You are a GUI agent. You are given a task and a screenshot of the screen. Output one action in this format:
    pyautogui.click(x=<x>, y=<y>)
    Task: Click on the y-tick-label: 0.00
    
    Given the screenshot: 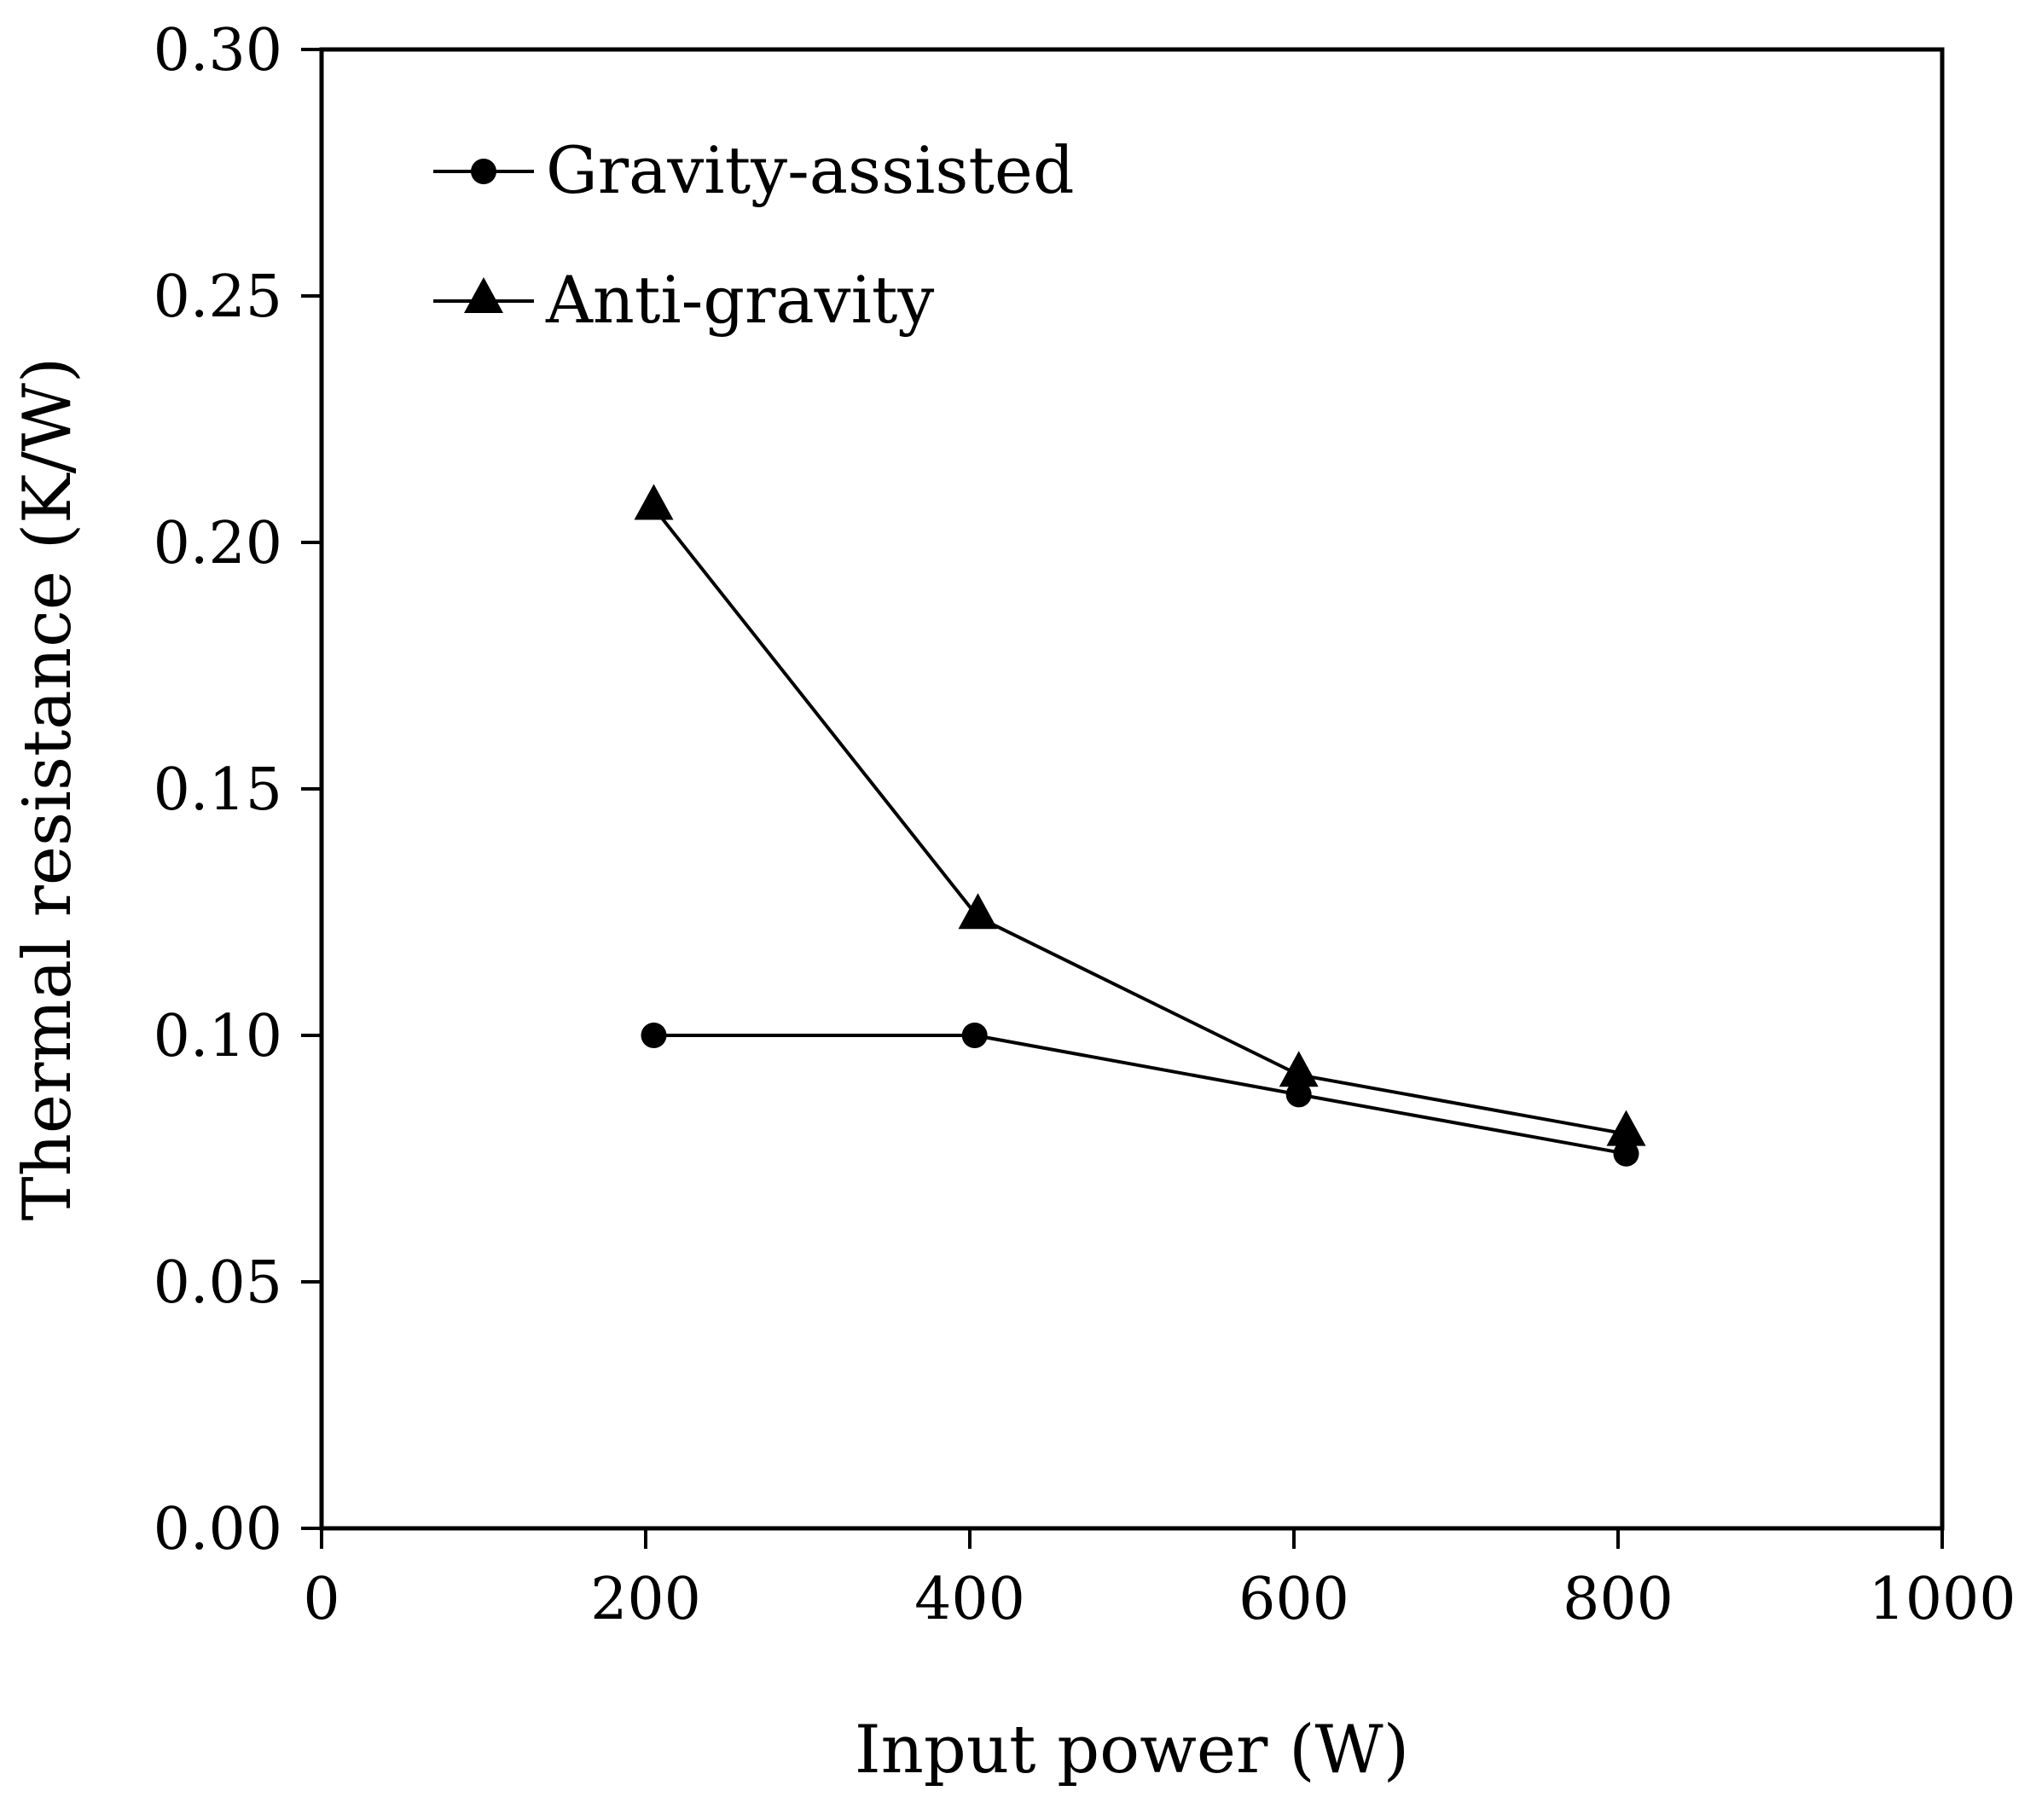 What is the action you would take?
    pyautogui.click(x=218, y=1530)
    